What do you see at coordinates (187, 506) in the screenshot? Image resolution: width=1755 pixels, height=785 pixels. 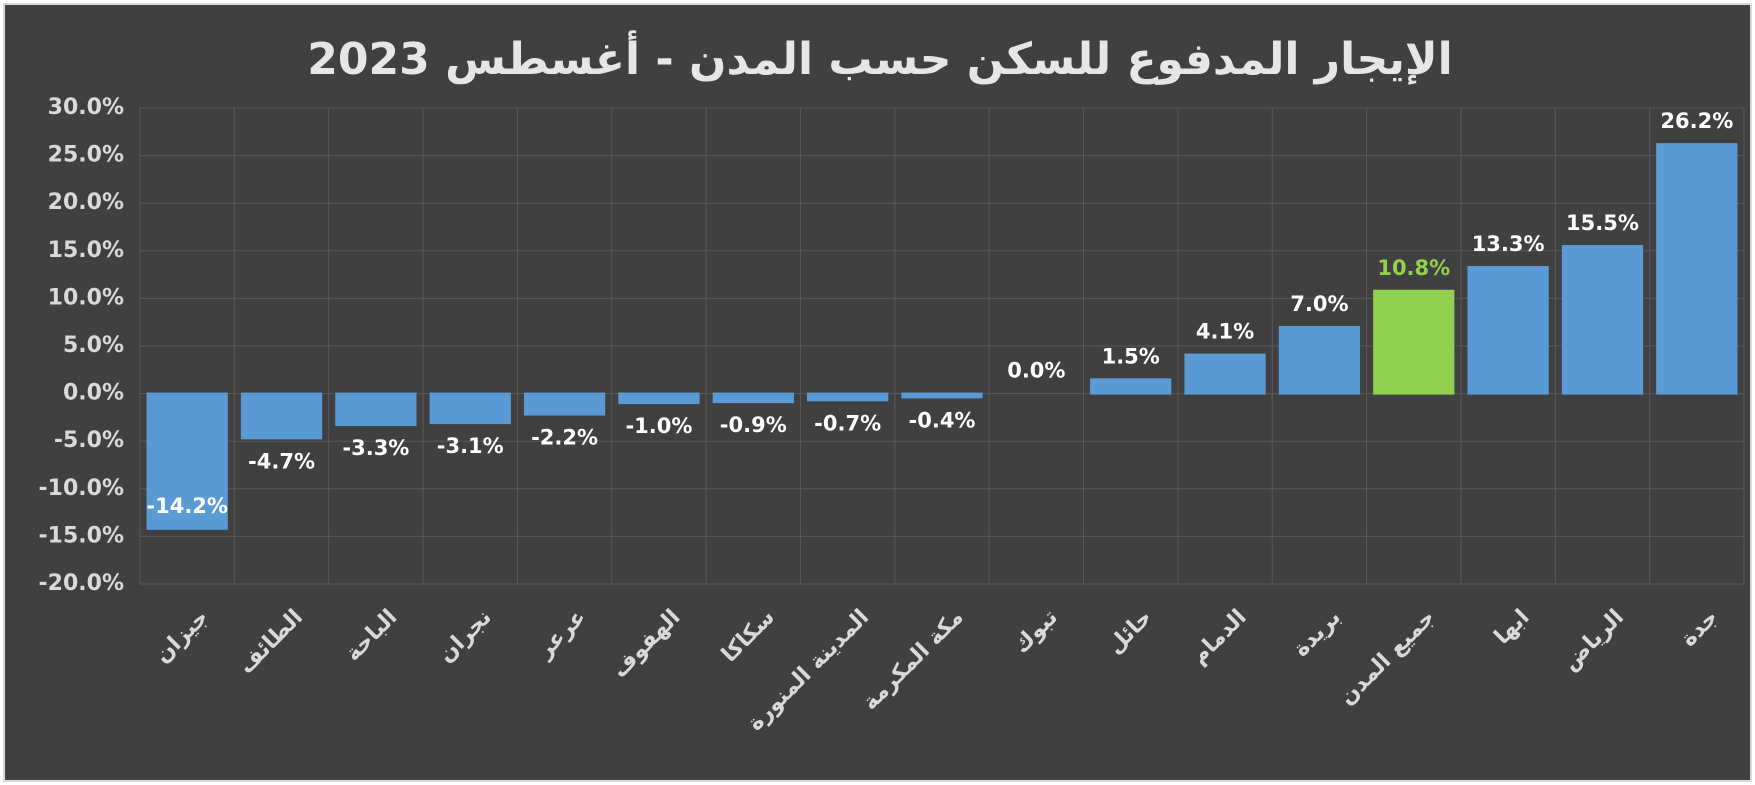 I see `value-label: -14.2%` at bounding box center [187, 506].